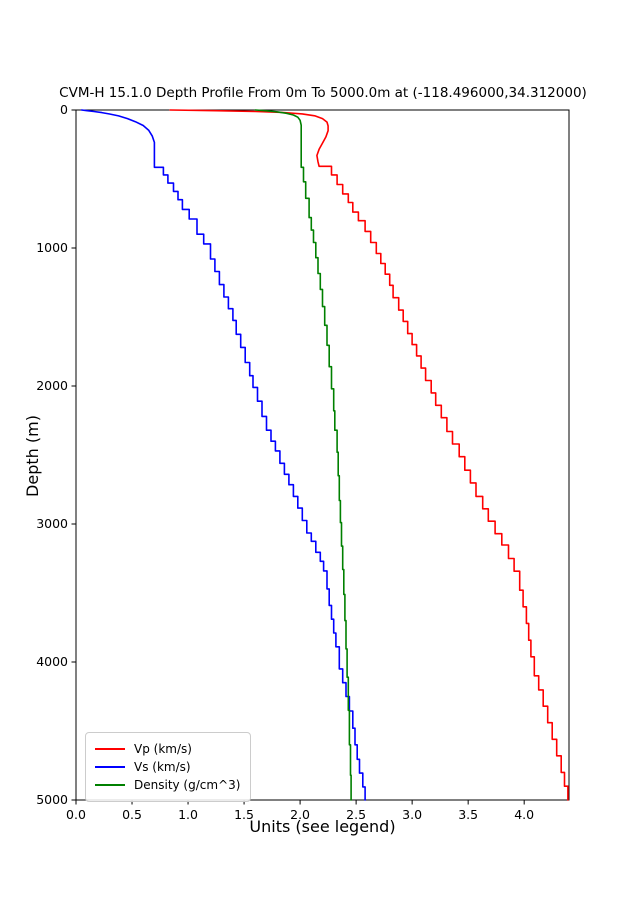  What do you see at coordinates (52, 523) in the screenshot?
I see `y-tick-label: 3000` at bounding box center [52, 523].